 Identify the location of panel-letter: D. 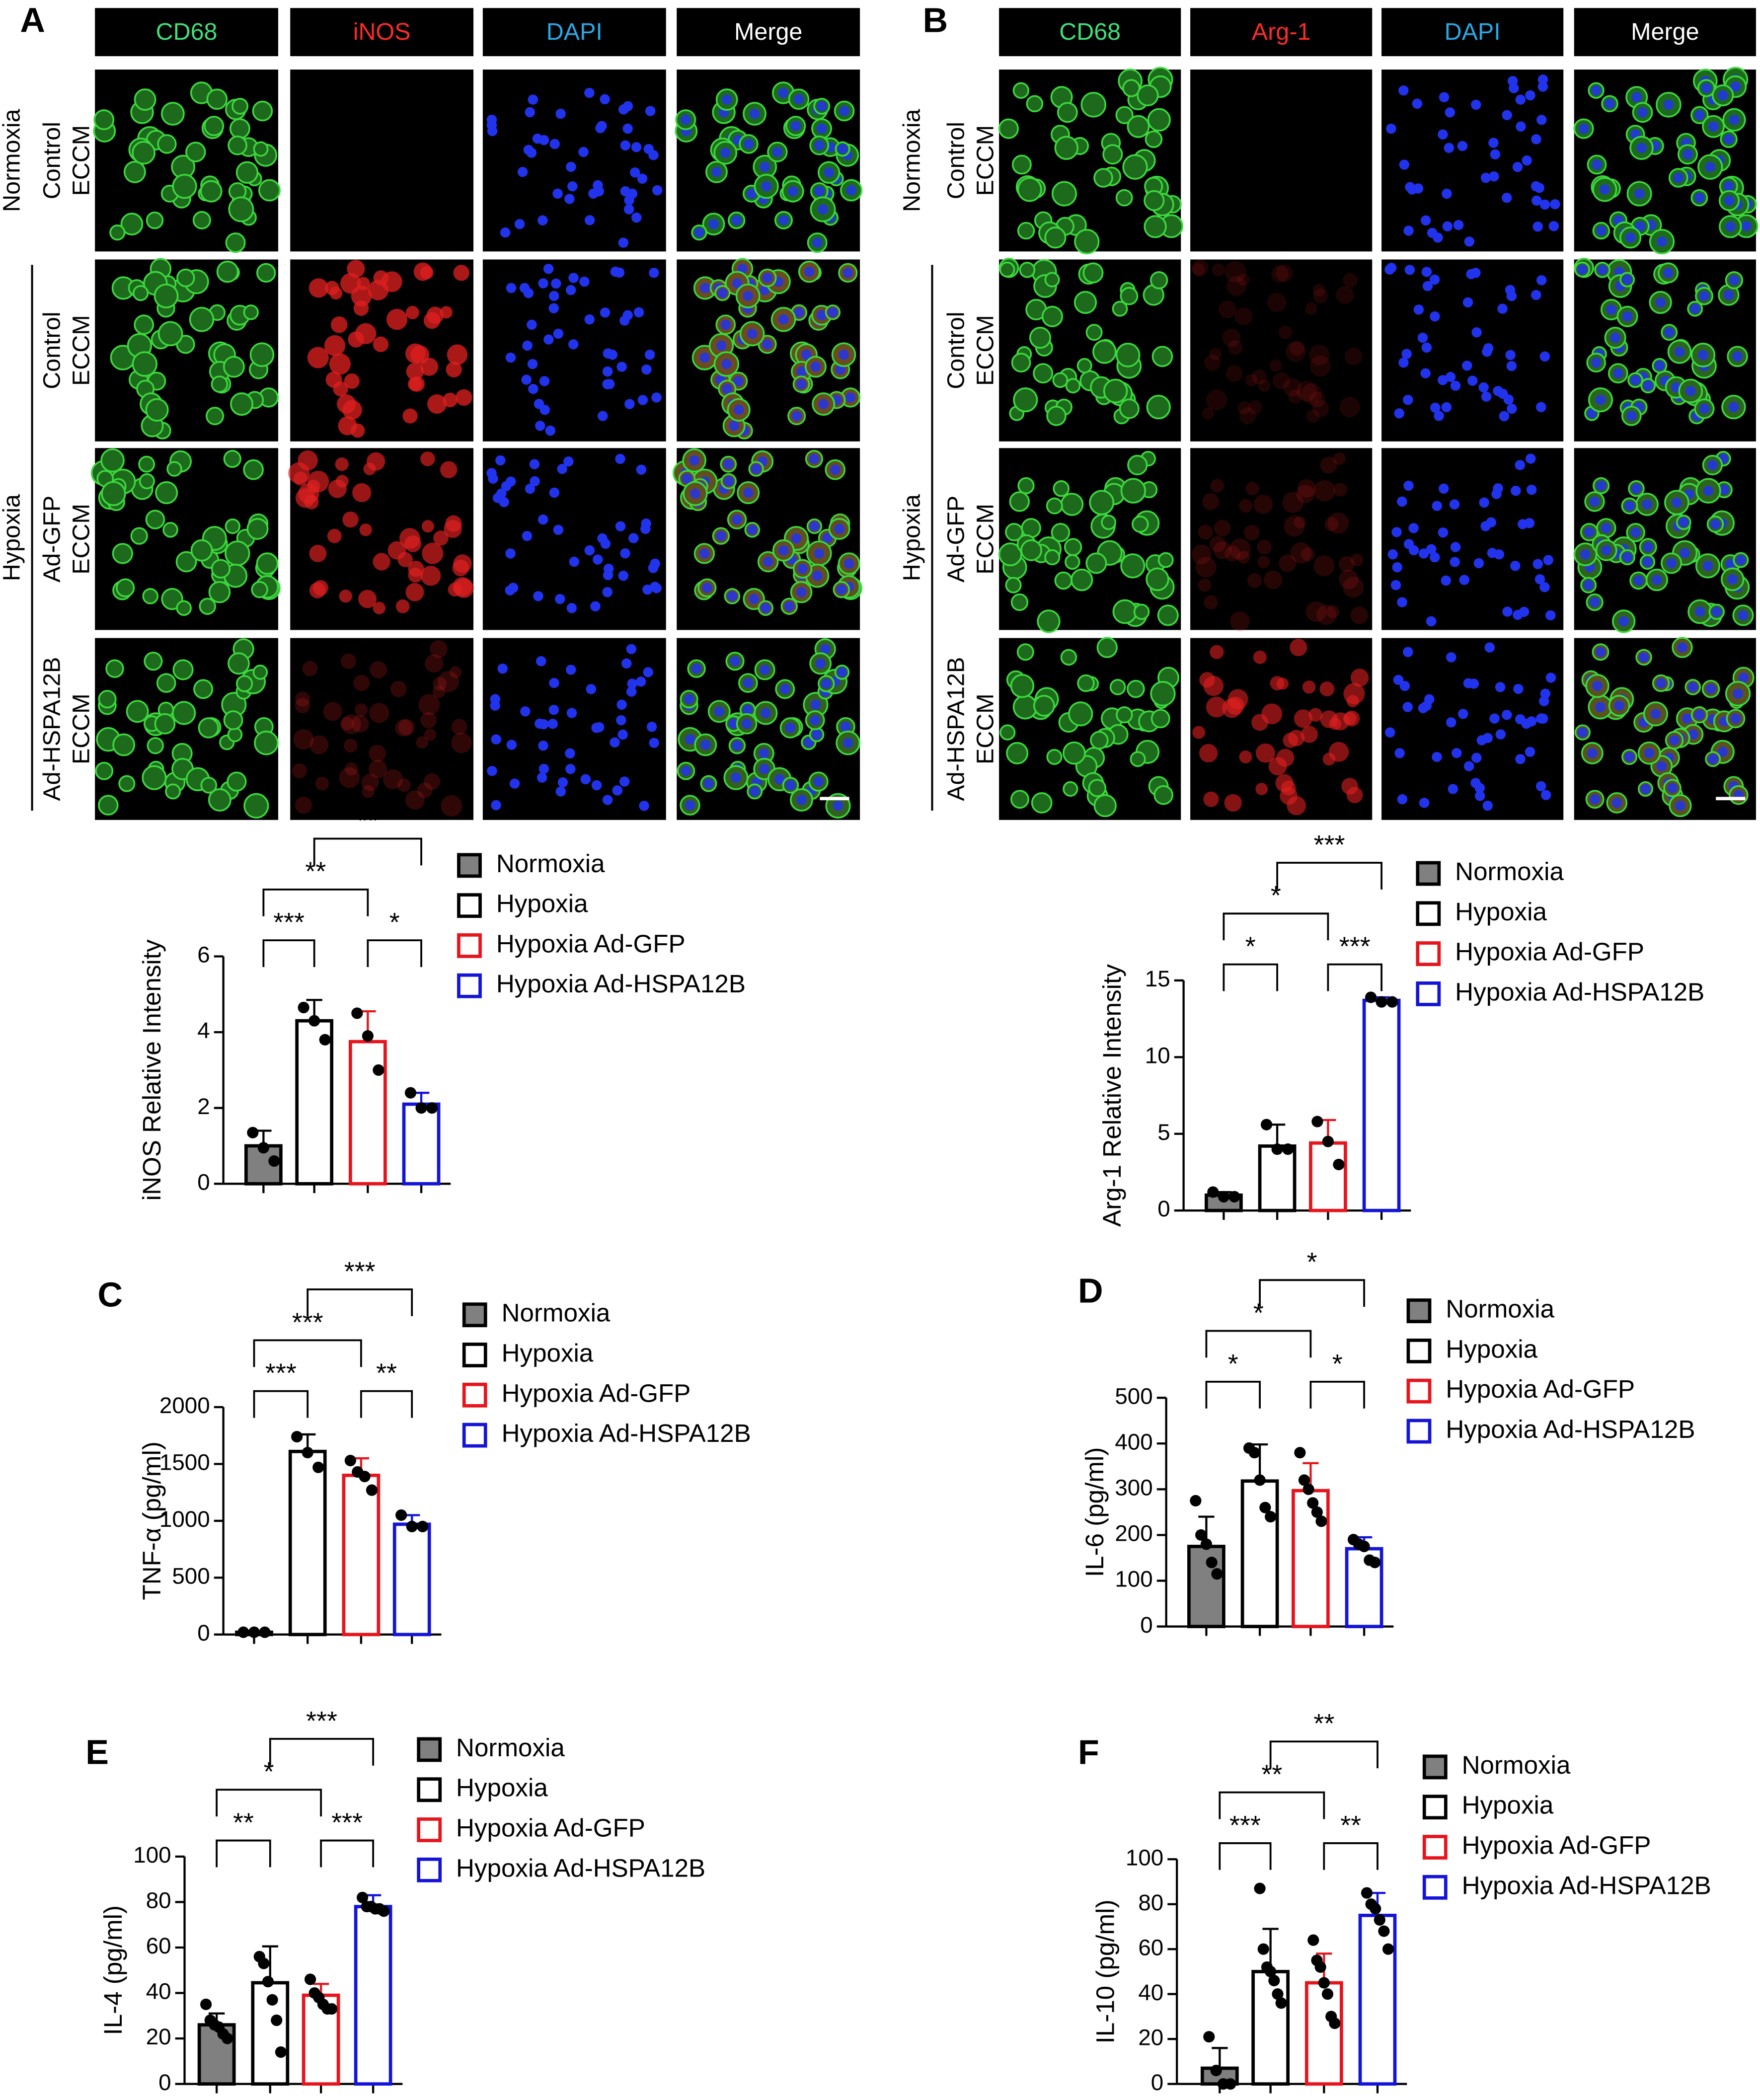
(1091, 1291).